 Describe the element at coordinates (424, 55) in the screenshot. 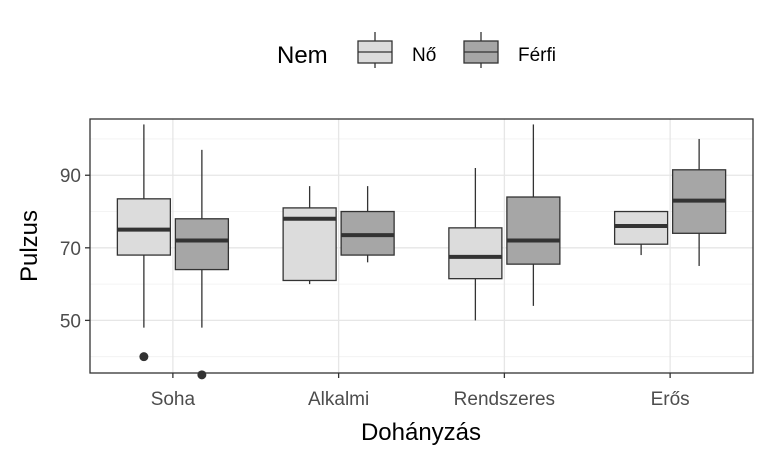

I see `legend-entry-label: Nő` at that location.